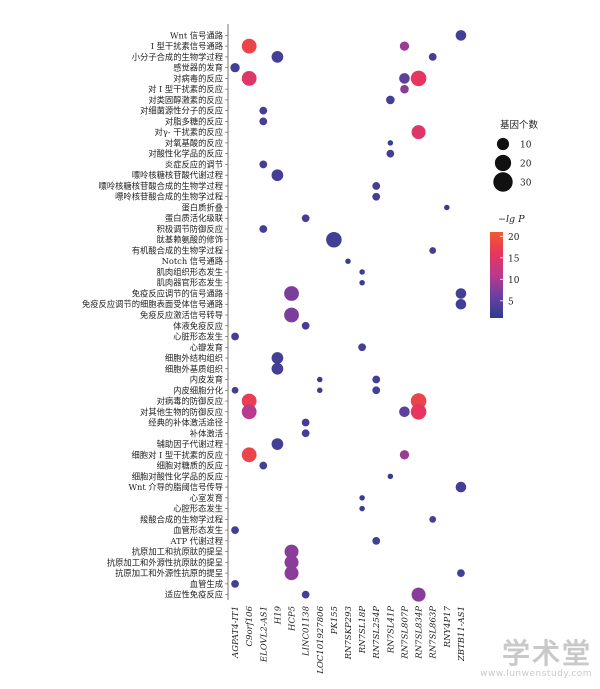  What do you see at coordinates (526, 184) in the screenshot?
I see `size-legend-label: 30` at bounding box center [526, 184].